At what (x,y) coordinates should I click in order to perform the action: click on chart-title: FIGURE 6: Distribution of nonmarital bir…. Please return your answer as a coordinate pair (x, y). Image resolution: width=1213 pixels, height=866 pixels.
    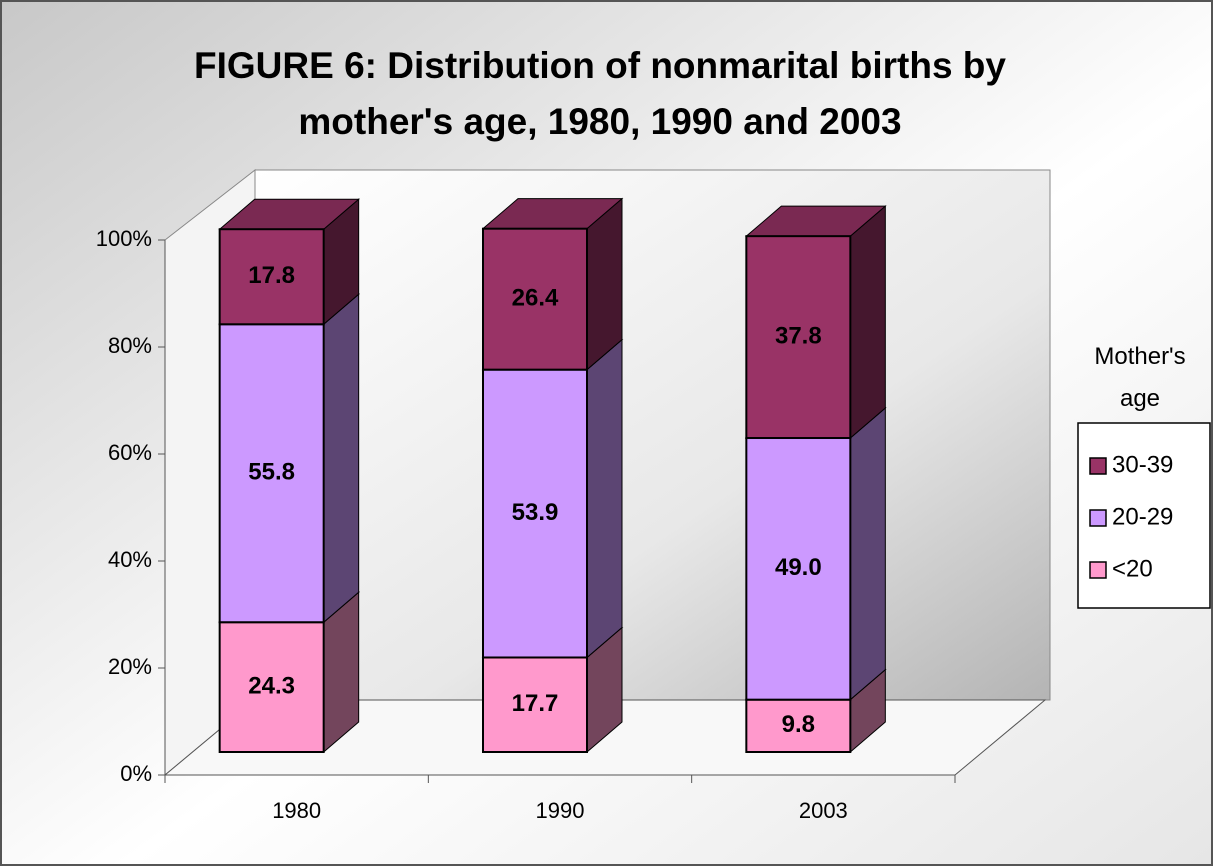
    Looking at the image, I should click on (600, 93).